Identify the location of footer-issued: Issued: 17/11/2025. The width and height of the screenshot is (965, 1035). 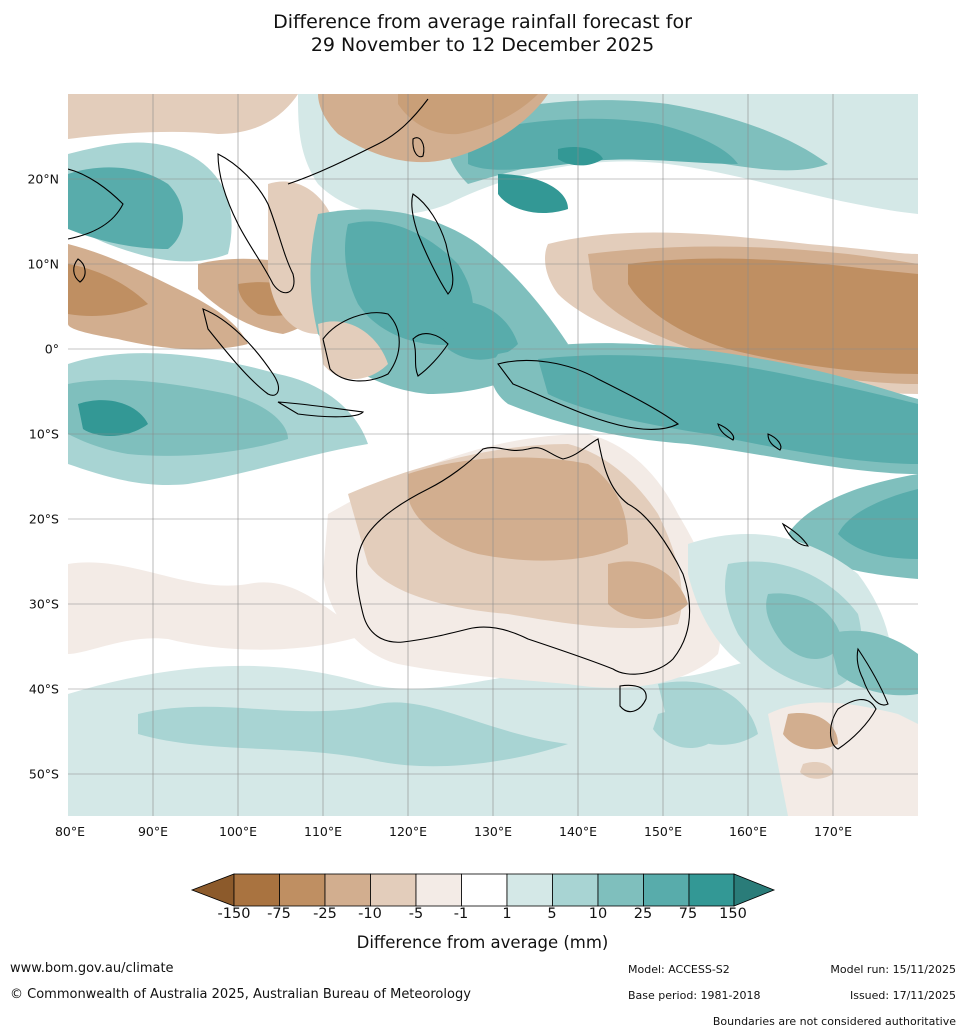
(902, 995).